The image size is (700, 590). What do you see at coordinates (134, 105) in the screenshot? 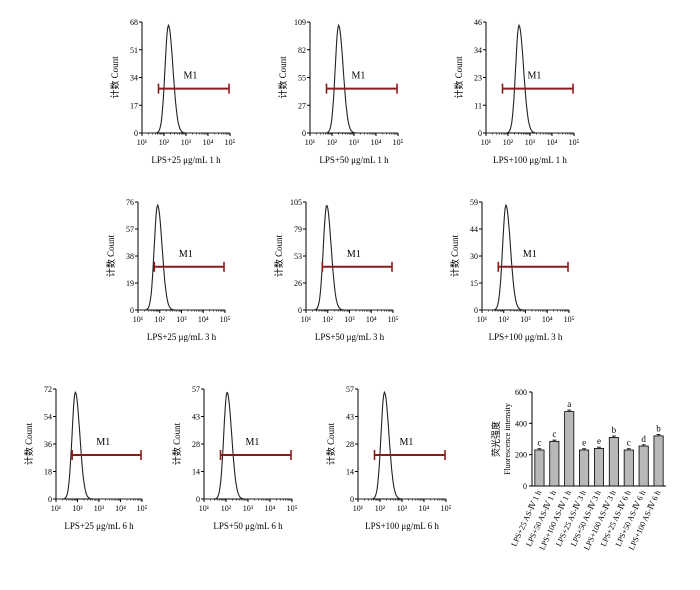
I see `y-tick-label: 17` at bounding box center [134, 105].